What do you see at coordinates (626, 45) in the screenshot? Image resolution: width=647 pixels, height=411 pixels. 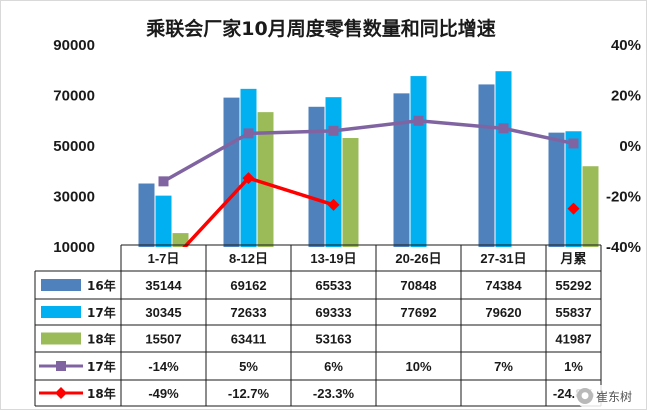 I see `y-right-tick-label: 40%` at bounding box center [626, 45].